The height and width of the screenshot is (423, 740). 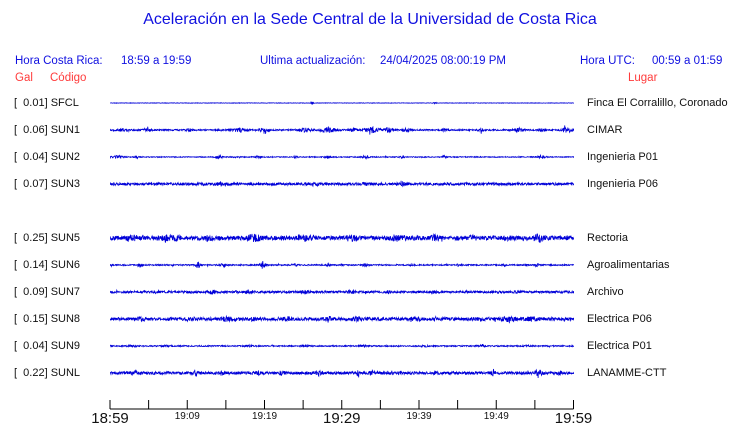 What do you see at coordinates (643, 78) in the screenshot?
I see `column-header-lugar: Lugar` at bounding box center [643, 78].